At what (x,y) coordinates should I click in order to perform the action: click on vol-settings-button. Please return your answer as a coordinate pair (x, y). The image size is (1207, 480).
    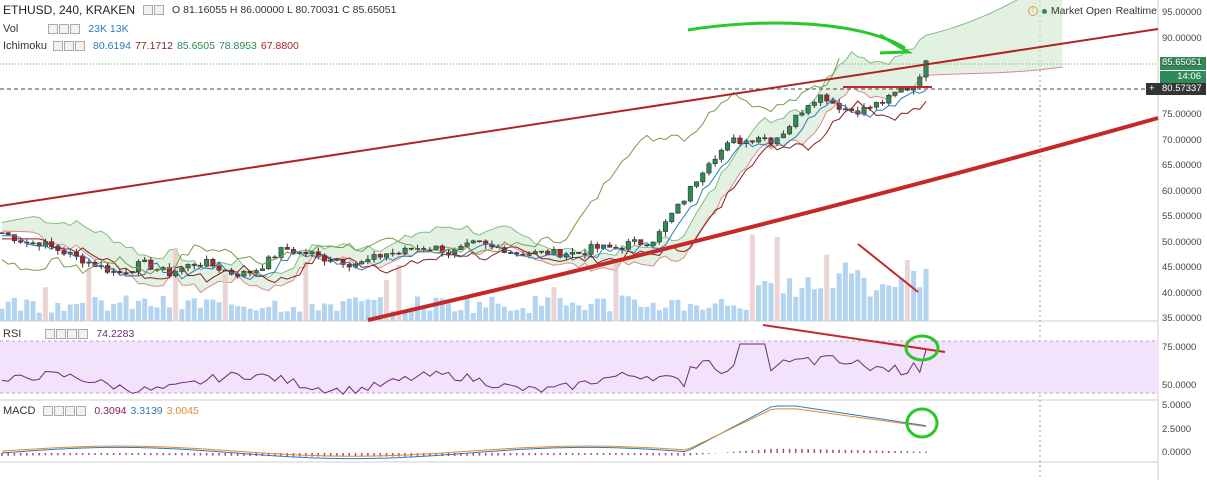
    Looking at the image, I should click on (64, 29).